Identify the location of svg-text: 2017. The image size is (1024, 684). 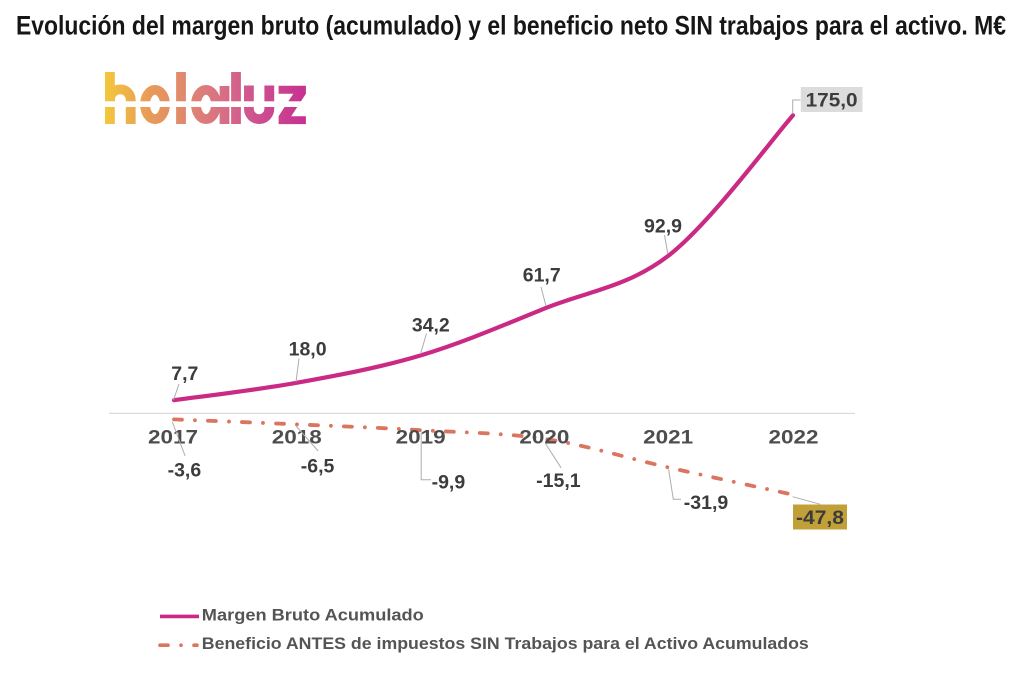
(173, 438).